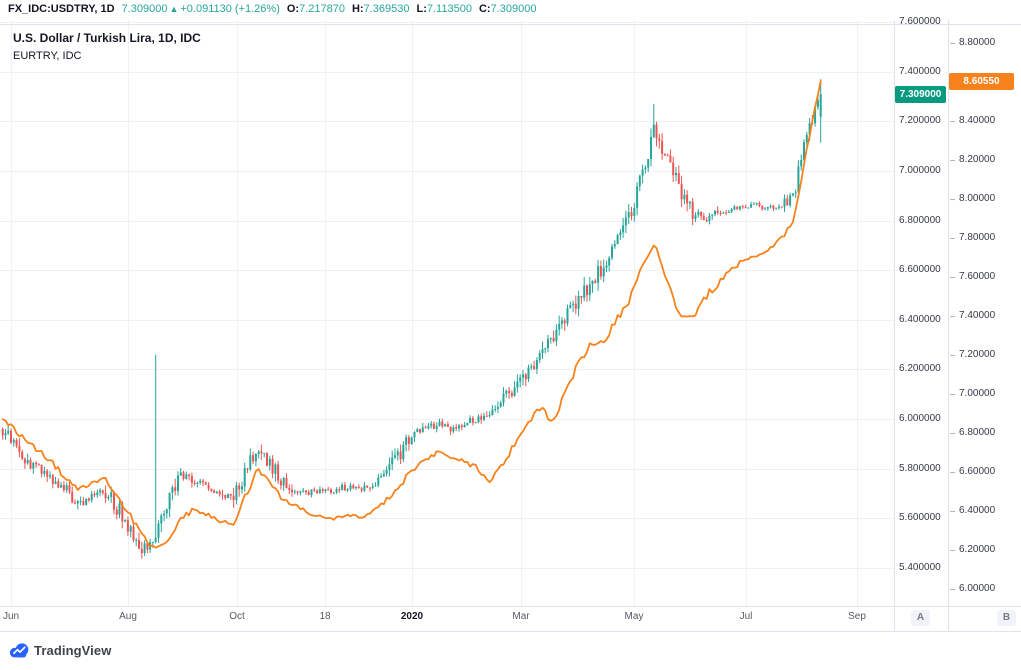 The height and width of the screenshot is (670, 1021). What do you see at coordinates (510, 24) in the screenshot?
I see `chart-top-border` at bounding box center [510, 24].